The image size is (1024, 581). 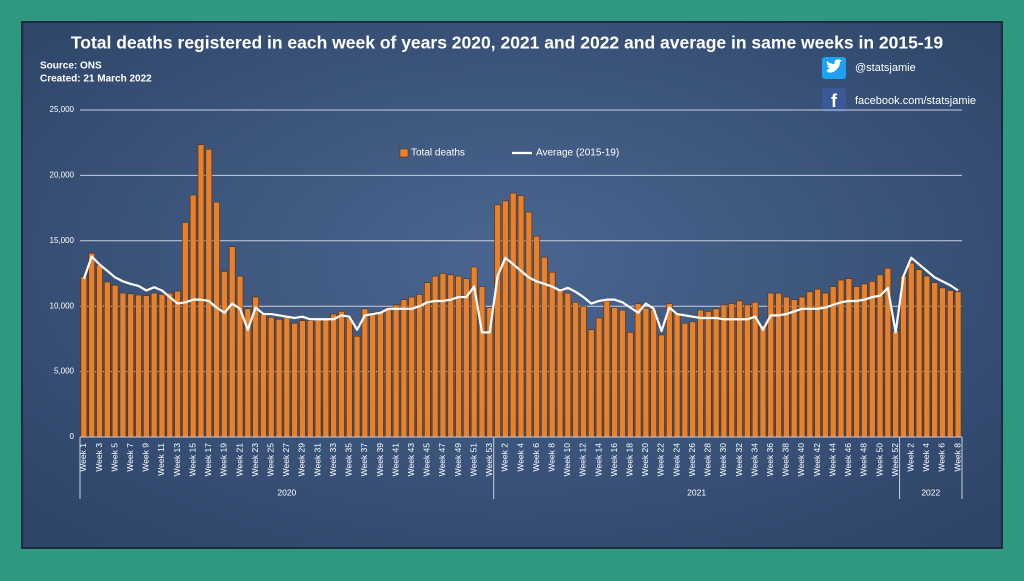 I want to click on x-tick-label: Week 19, so click(x=224, y=460).